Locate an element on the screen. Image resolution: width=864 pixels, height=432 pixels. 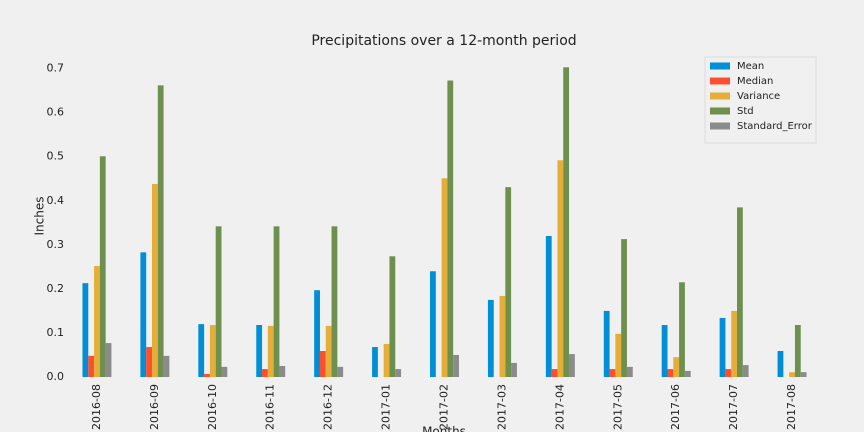
x-tick-label: 2016-09 is located at coordinates (154, 407).